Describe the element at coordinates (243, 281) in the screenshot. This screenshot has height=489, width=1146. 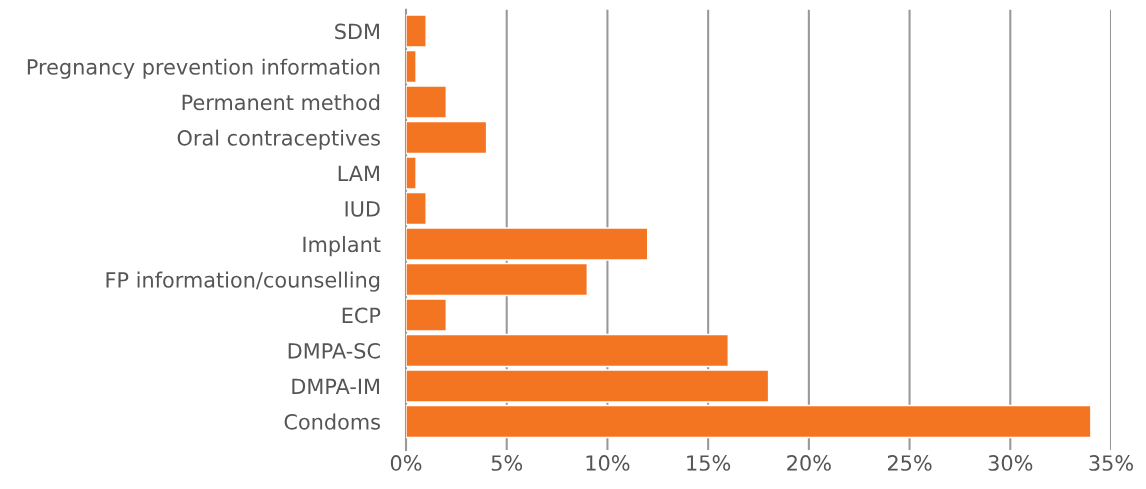
I see `y-tick-label: FP information/counselling` at that location.